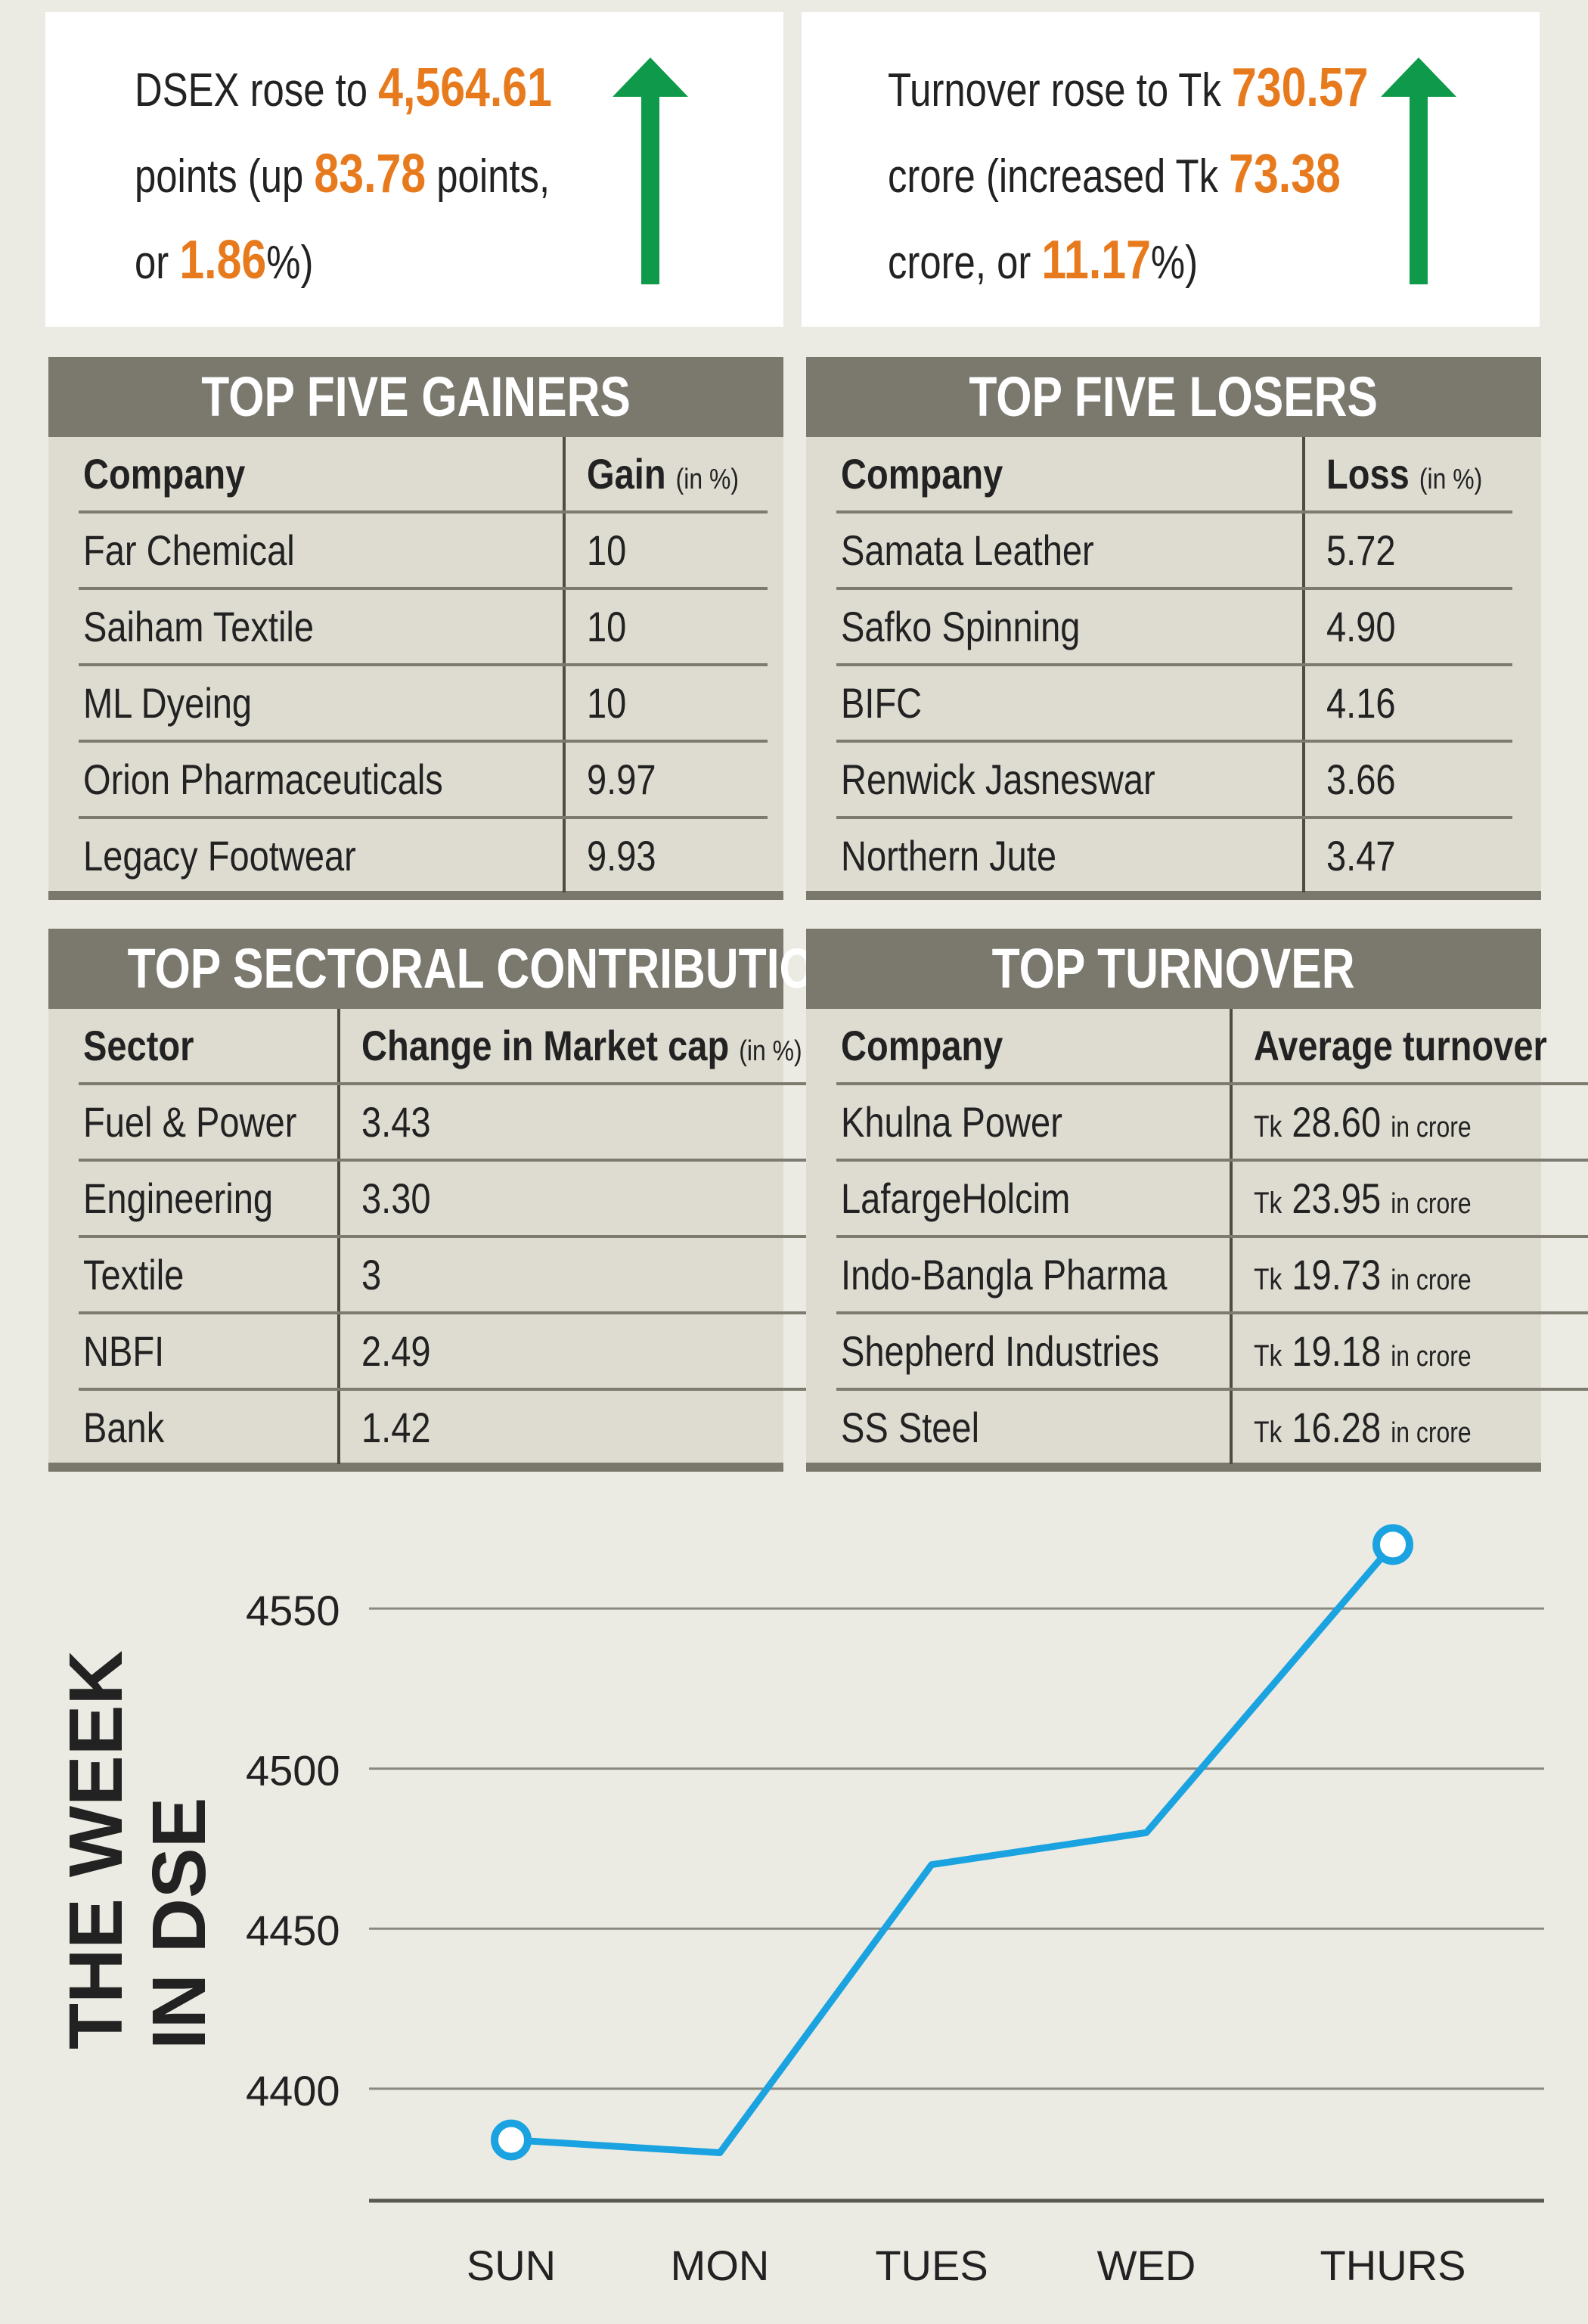 Image resolution: width=1588 pixels, height=2324 pixels. I want to click on table-row: Textile 3, so click(482, 1275).